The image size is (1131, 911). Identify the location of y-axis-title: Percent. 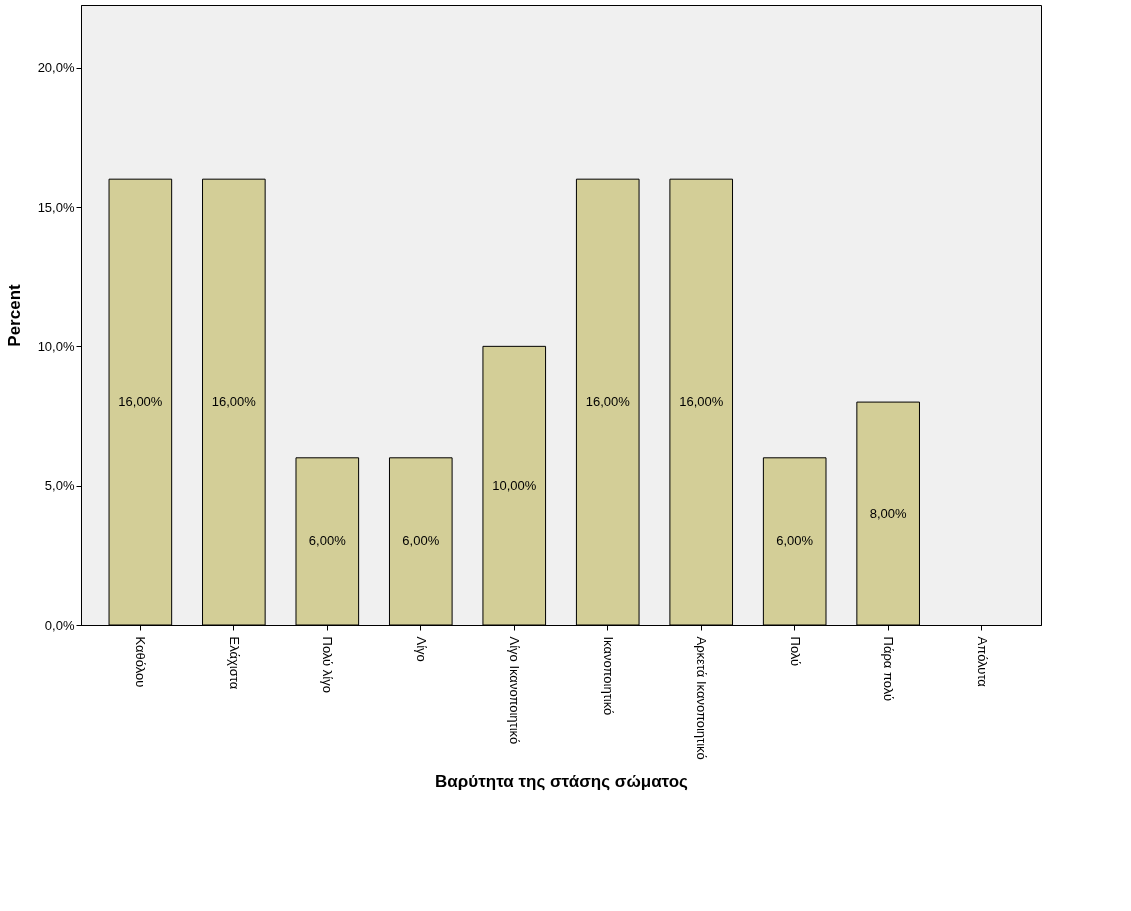
(14, 315).